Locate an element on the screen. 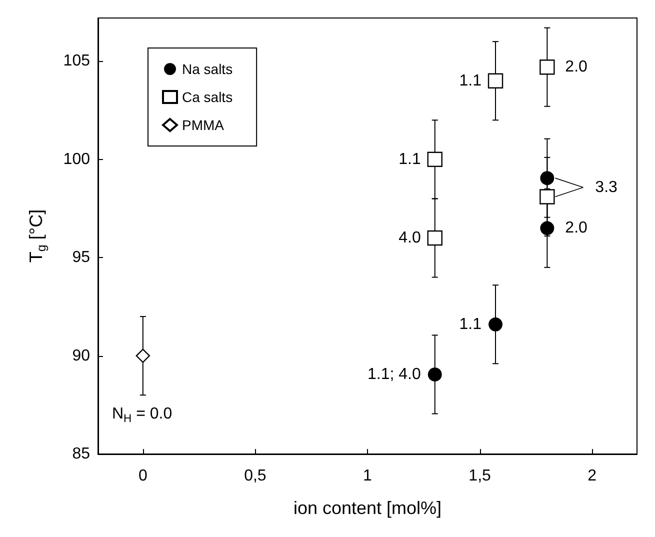 The image size is (655, 537). y-tick-label: 85 is located at coordinates (81, 454).